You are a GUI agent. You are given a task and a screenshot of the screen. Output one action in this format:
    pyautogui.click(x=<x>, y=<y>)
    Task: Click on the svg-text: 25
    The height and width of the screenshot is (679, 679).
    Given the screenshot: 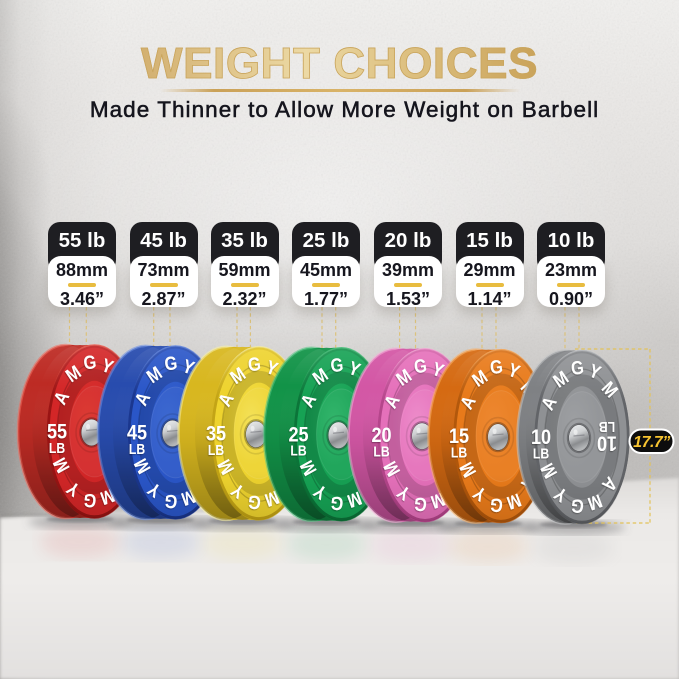 What is the action you would take?
    pyautogui.click(x=298, y=435)
    